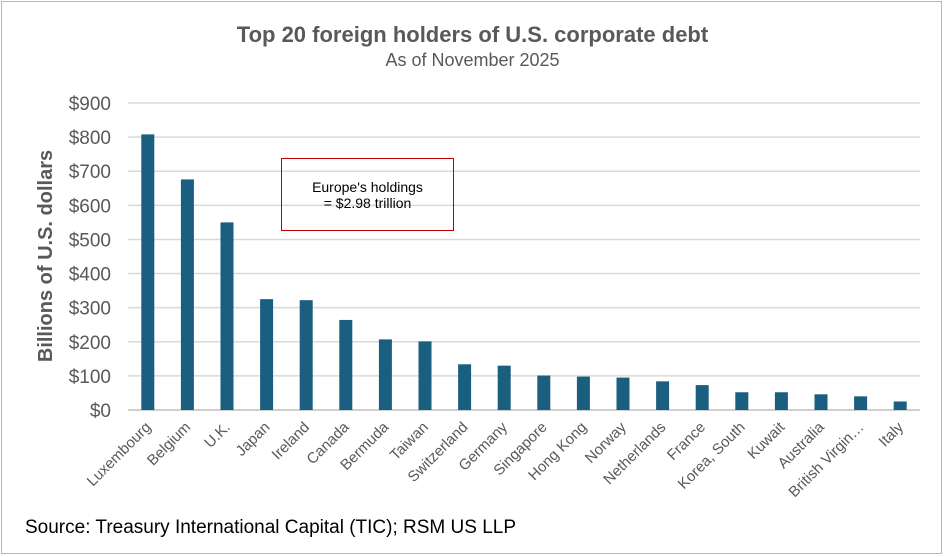 The height and width of the screenshot is (557, 945). What do you see at coordinates (217, 435) in the screenshot?
I see `x-tick-label: U.K.` at bounding box center [217, 435].